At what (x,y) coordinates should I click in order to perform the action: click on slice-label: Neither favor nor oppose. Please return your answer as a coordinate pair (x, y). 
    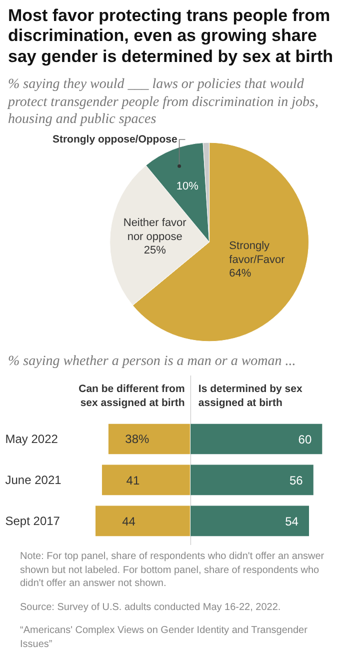
    Looking at the image, I should click on (155, 229).